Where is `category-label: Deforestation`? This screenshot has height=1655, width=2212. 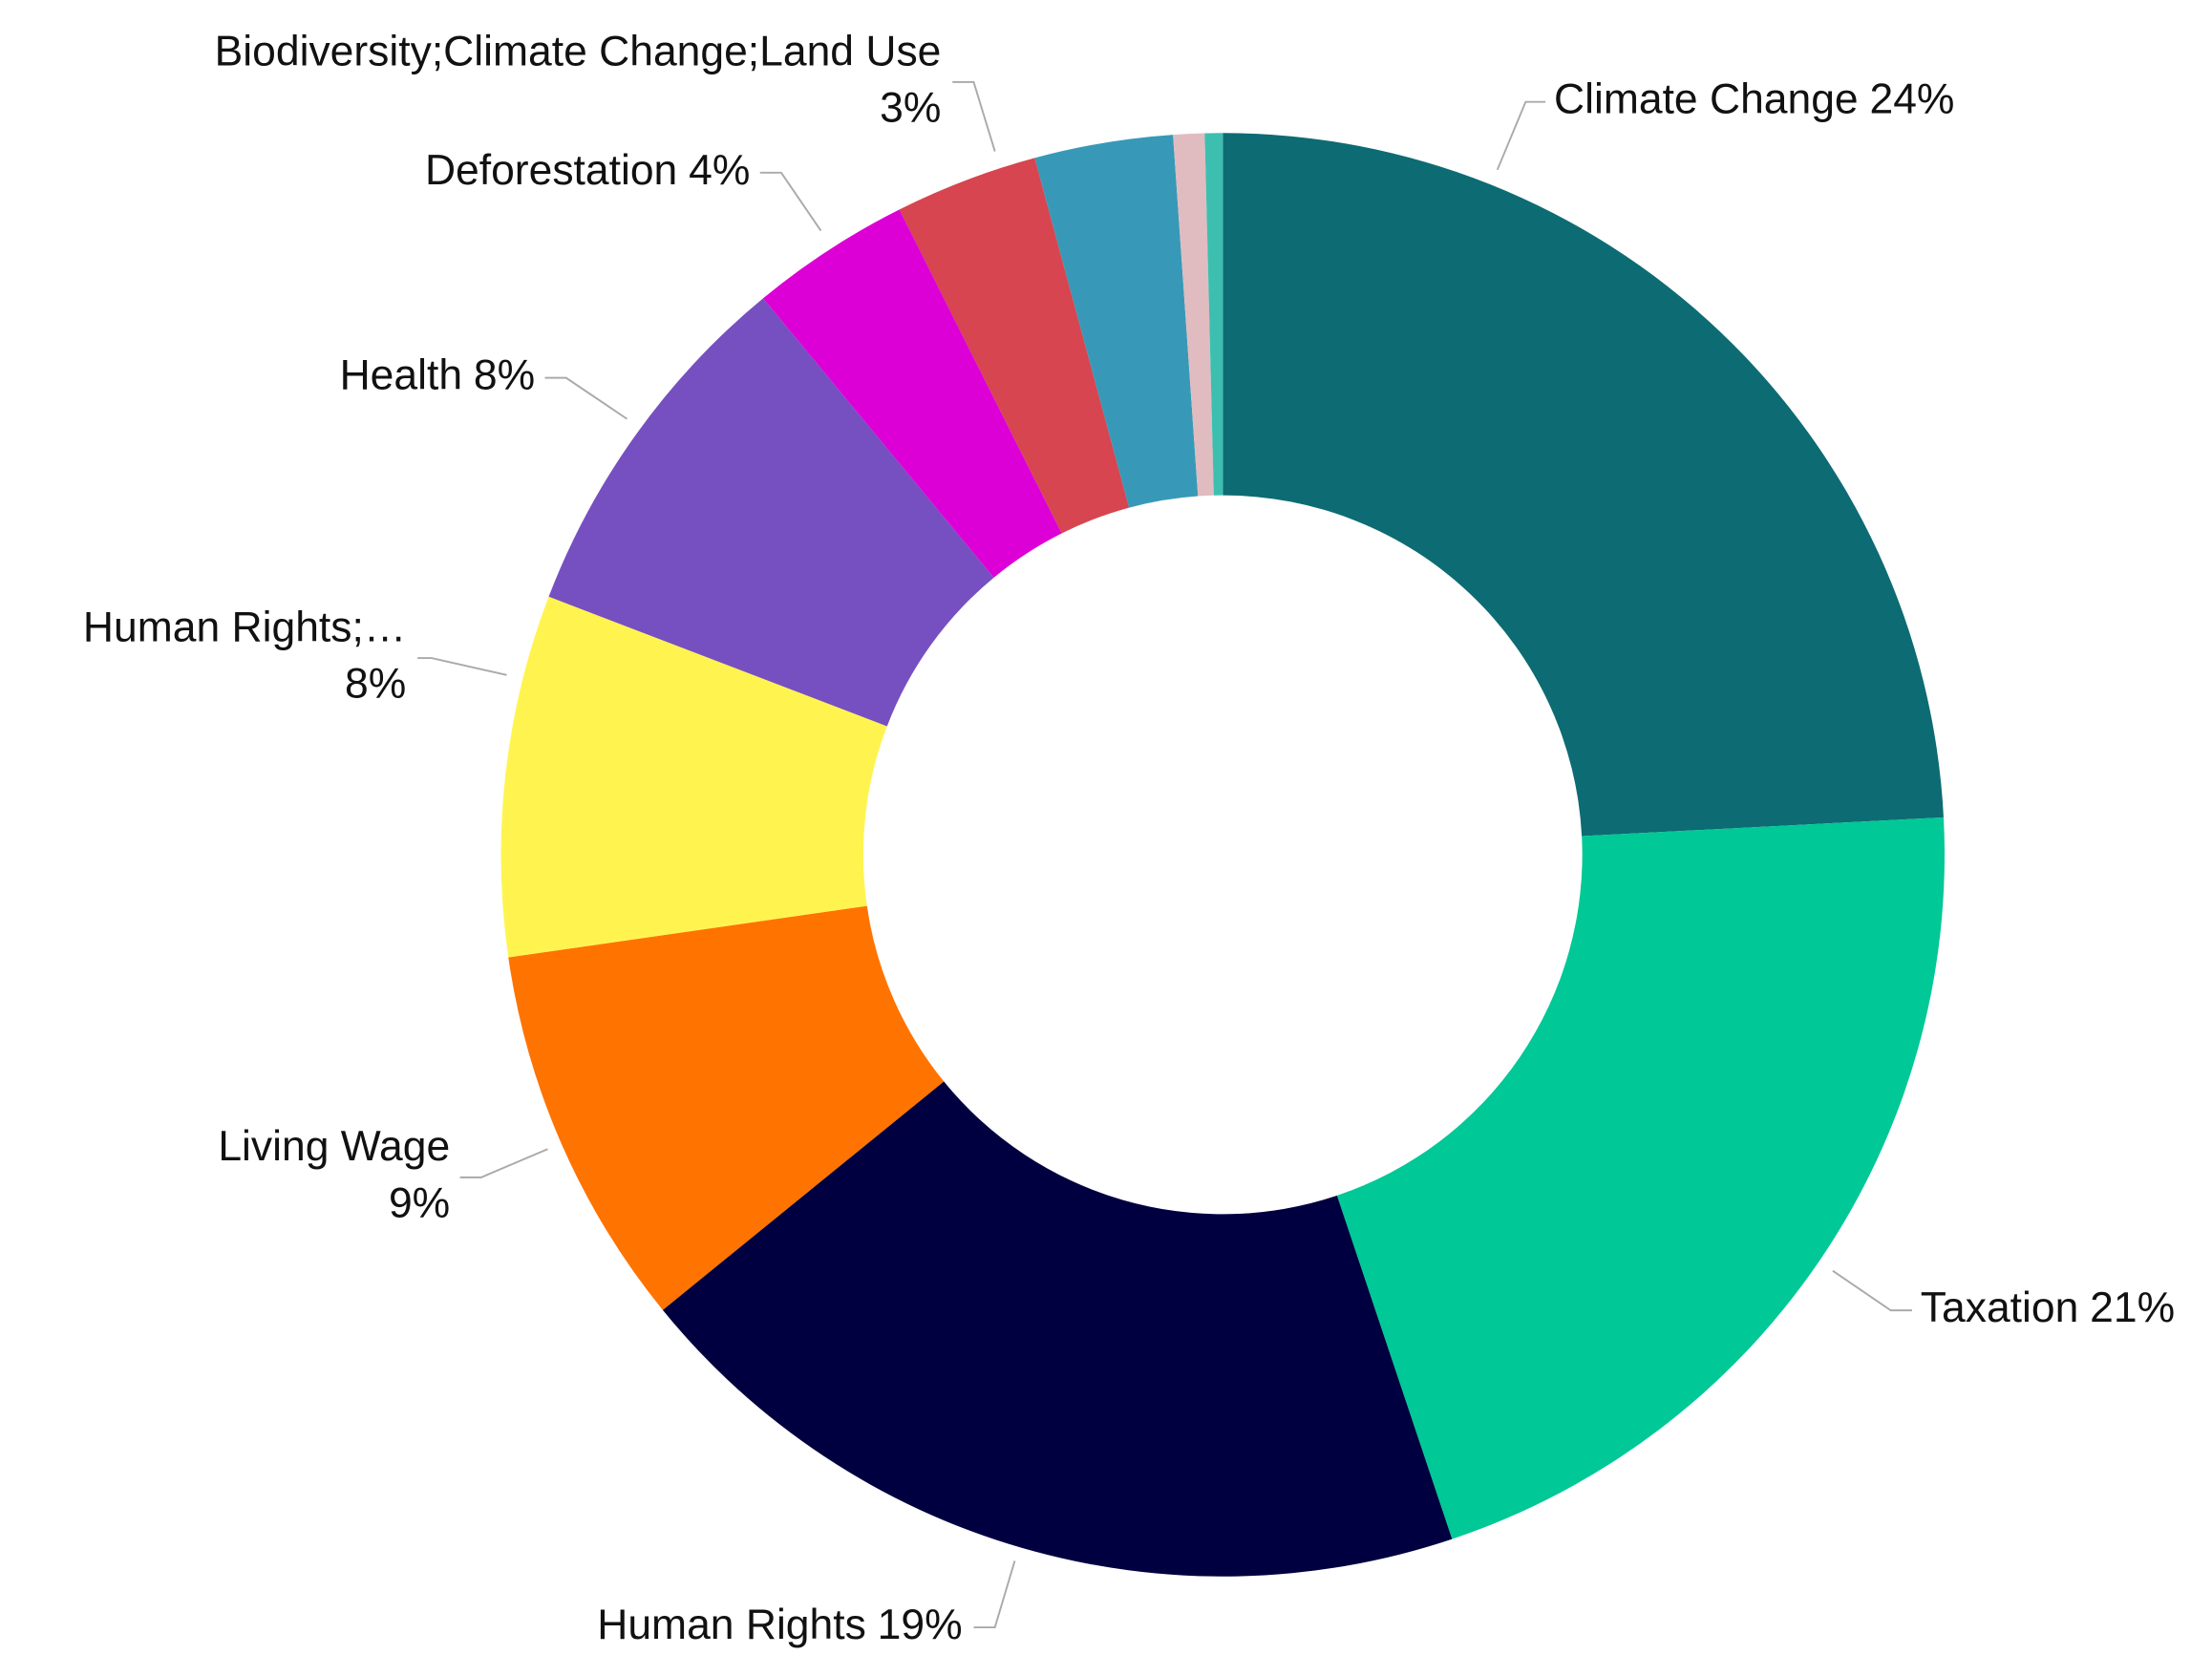
category-label: Deforestation is located at coordinates (551, 170).